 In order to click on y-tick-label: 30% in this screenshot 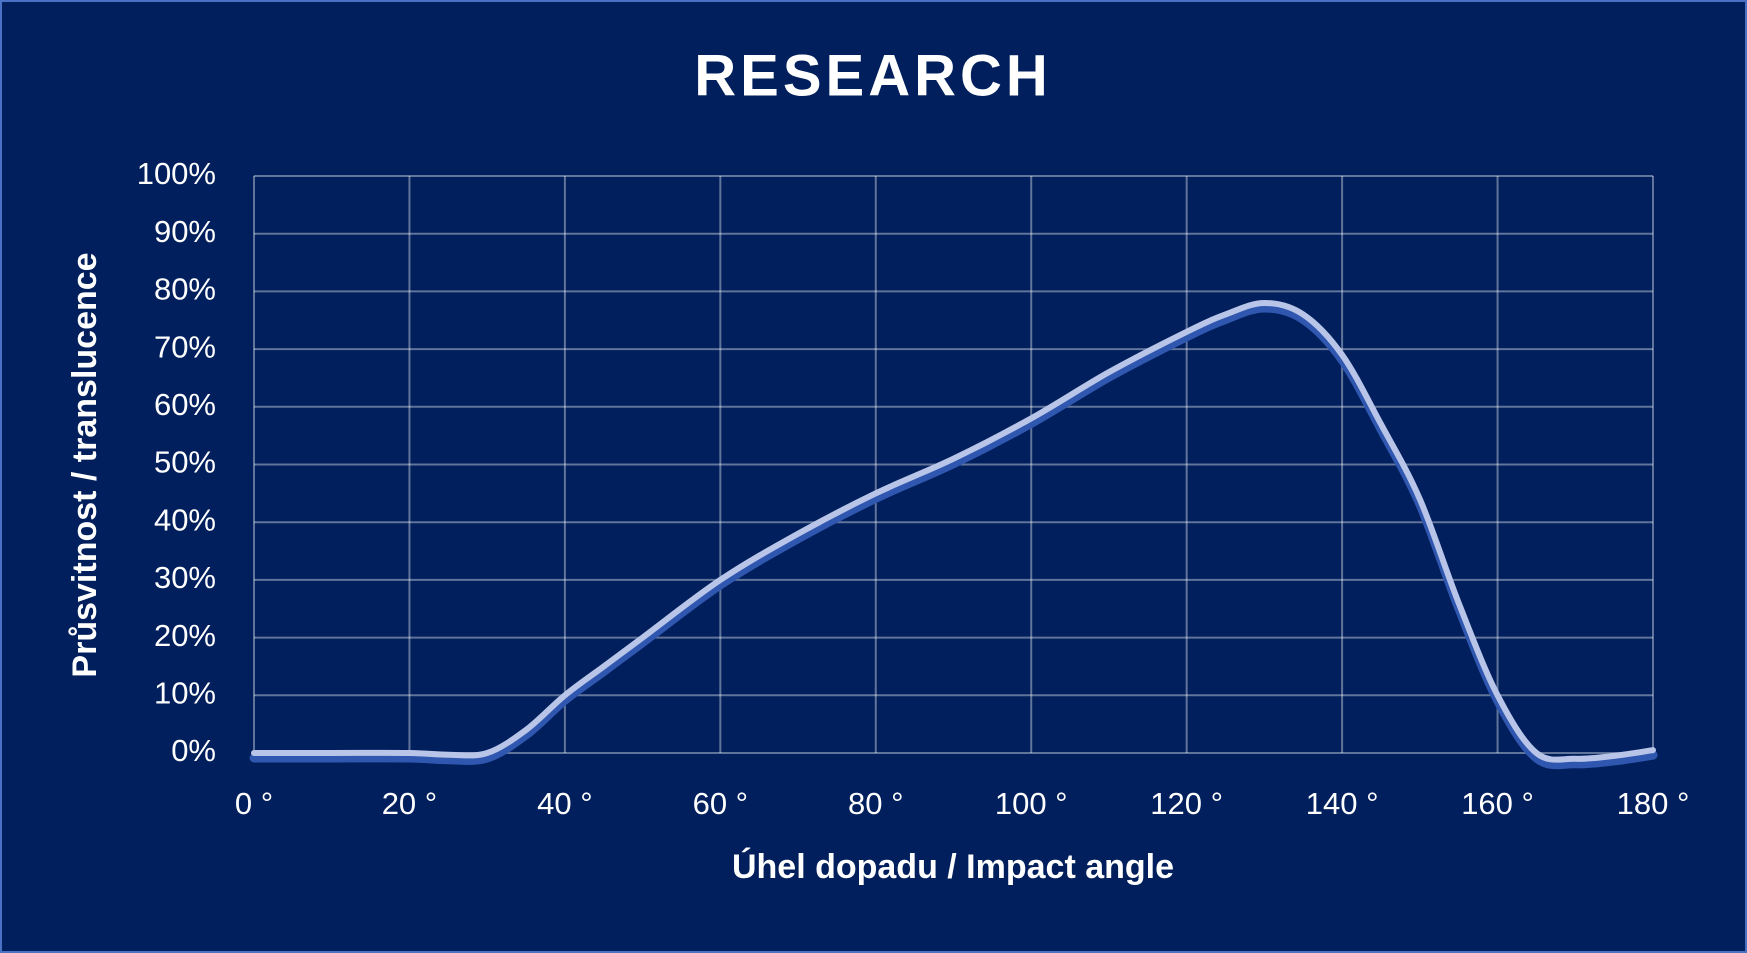, I will do `click(185, 577)`.